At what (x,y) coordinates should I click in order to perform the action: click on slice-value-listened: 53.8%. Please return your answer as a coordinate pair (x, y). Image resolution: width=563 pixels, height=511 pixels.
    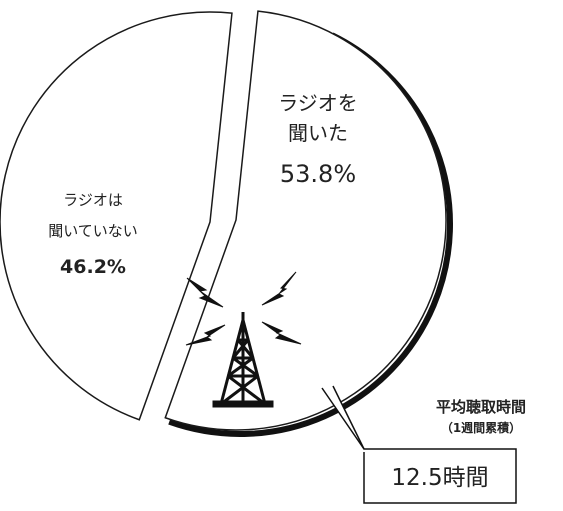
    Looking at the image, I should click on (318, 174).